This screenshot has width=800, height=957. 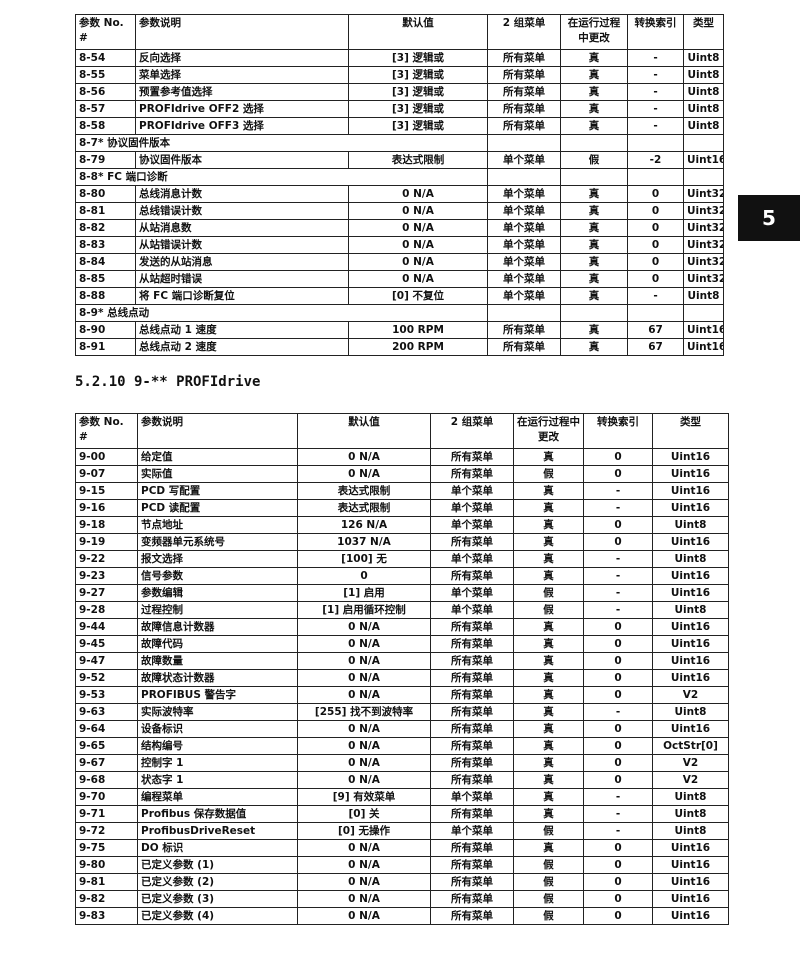 What do you see at coordinates (217, 729) in the screenshot?
I see `col-description: 设备标识` at bounding box center [217, 729].